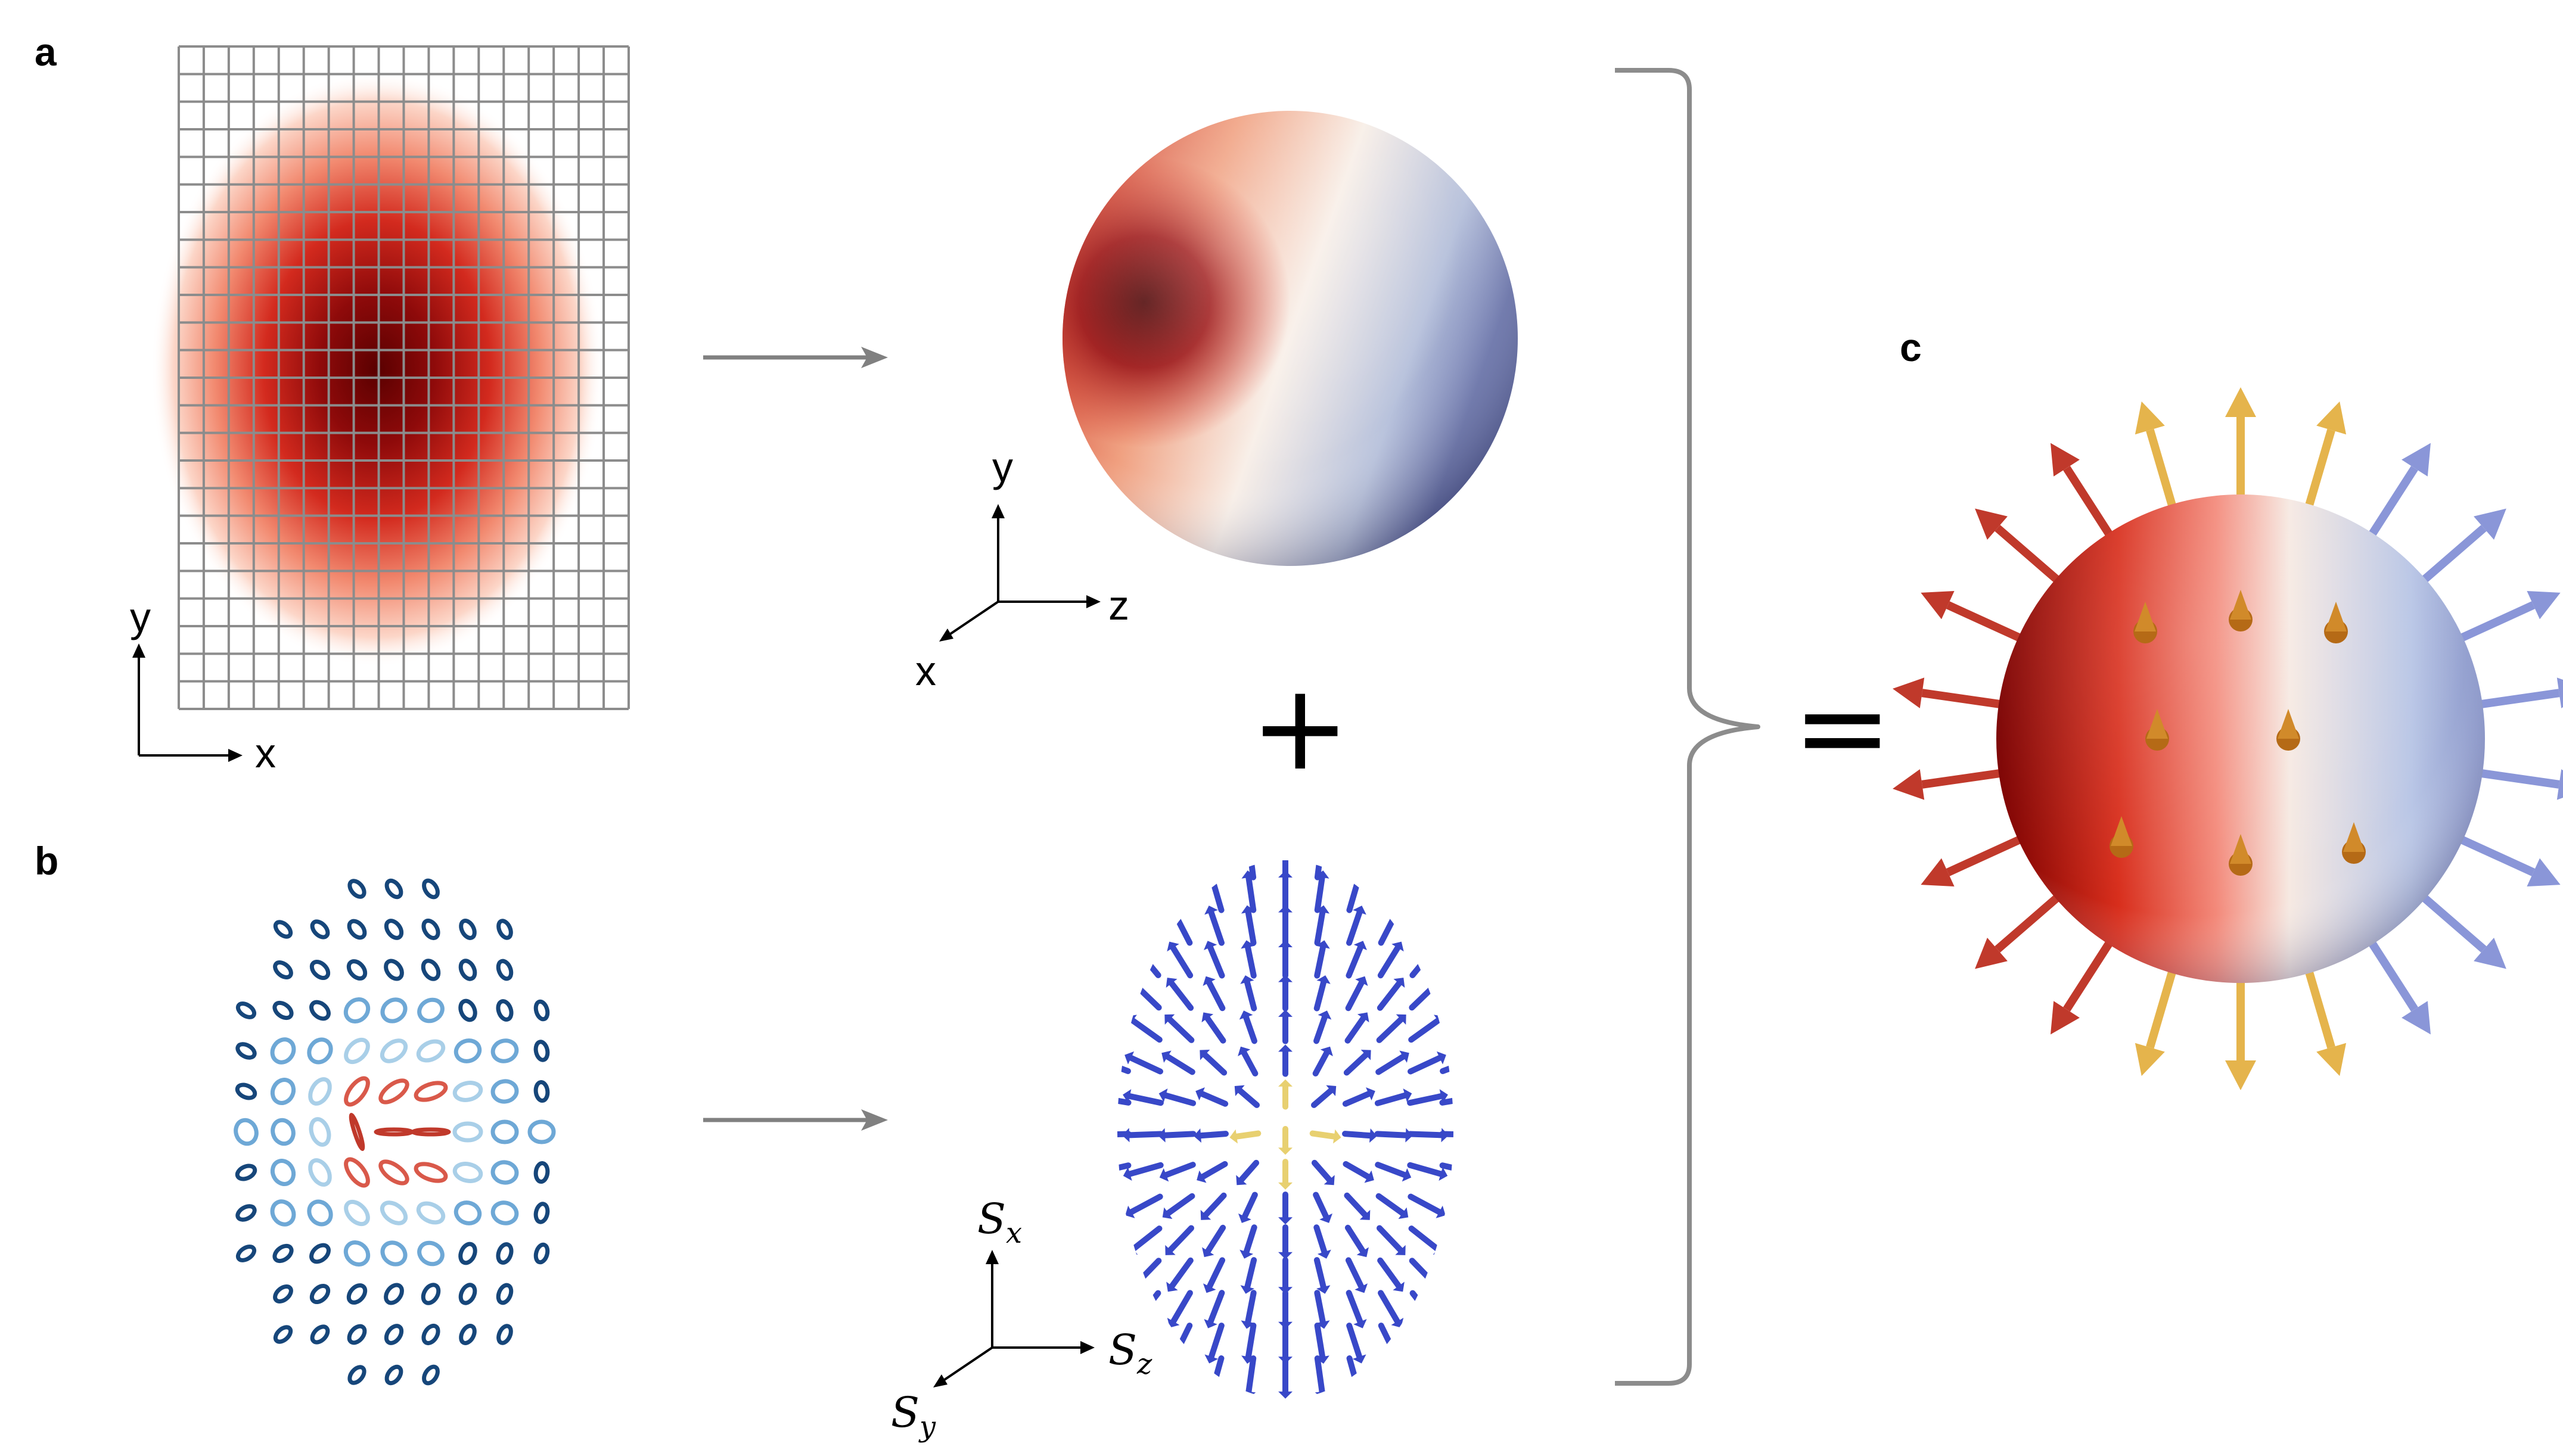 This screenshot has width=2563, height=1456. I want to click on axis-triad-icon: Sx Sz Sy, so click(1021, 1318).